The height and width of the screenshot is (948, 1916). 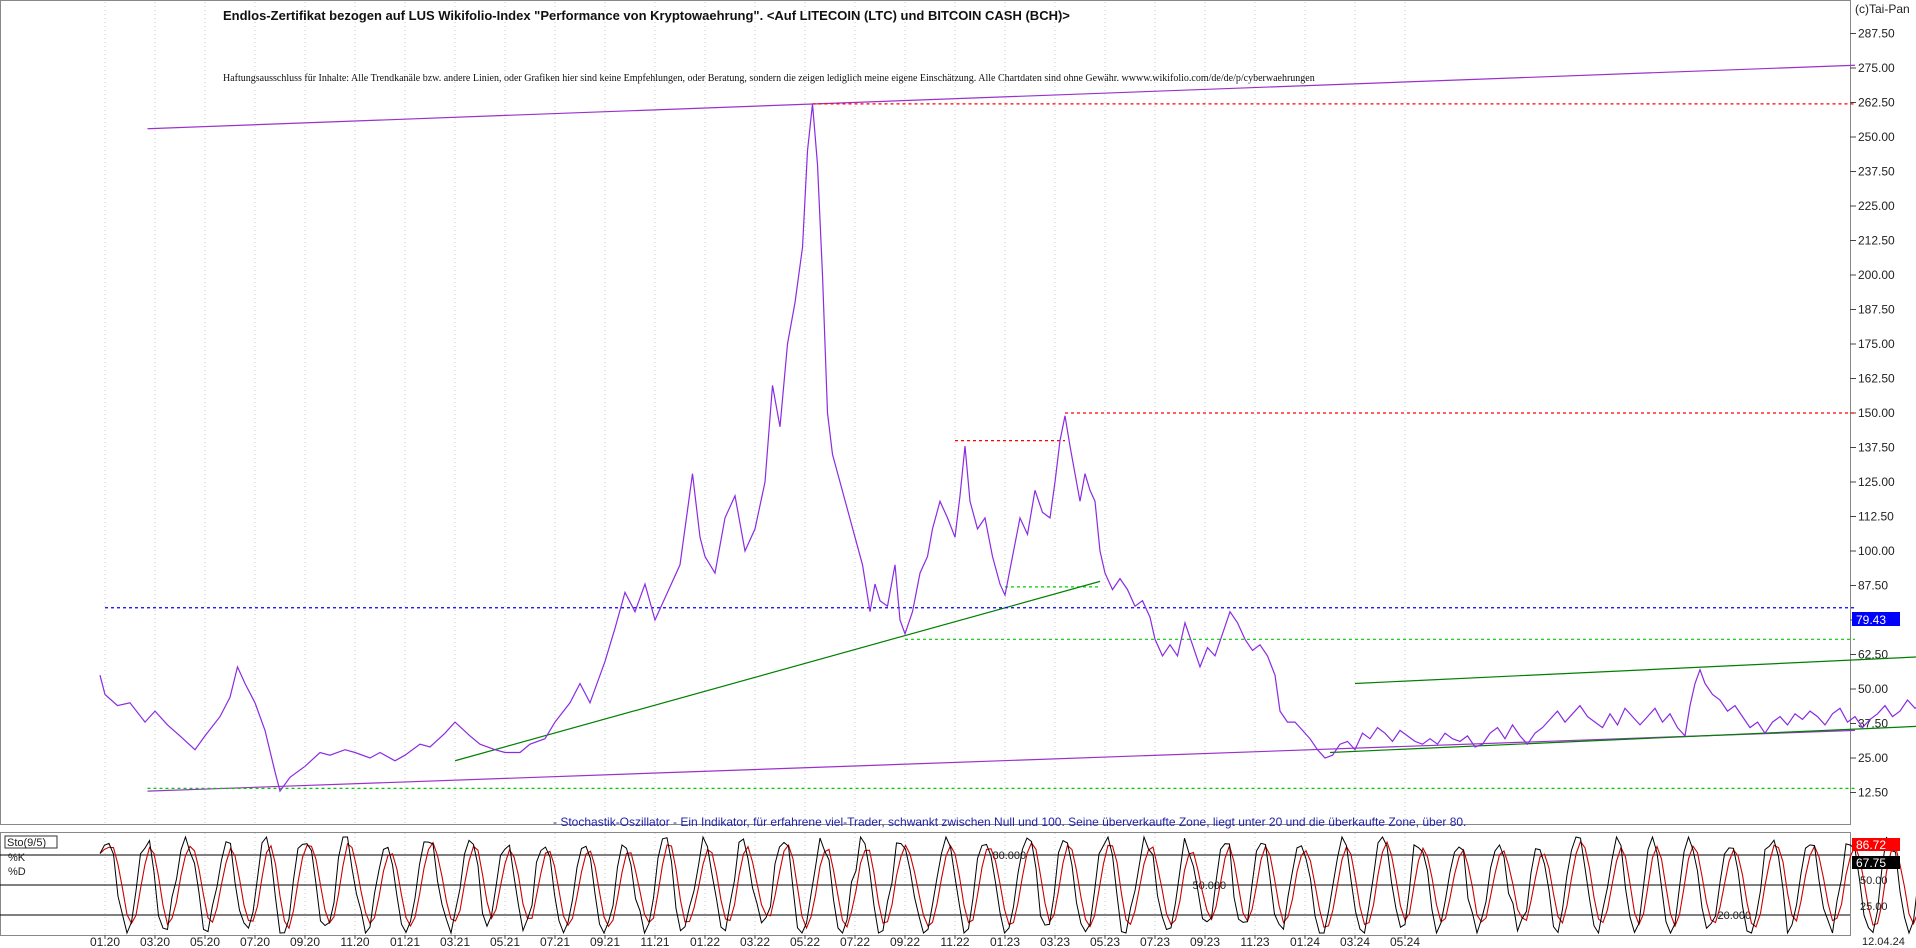 What do you see at coordinates (954, 941) in the screenshot?
I see `x-tick-label: 11.22` at bounding box center [954, 941].